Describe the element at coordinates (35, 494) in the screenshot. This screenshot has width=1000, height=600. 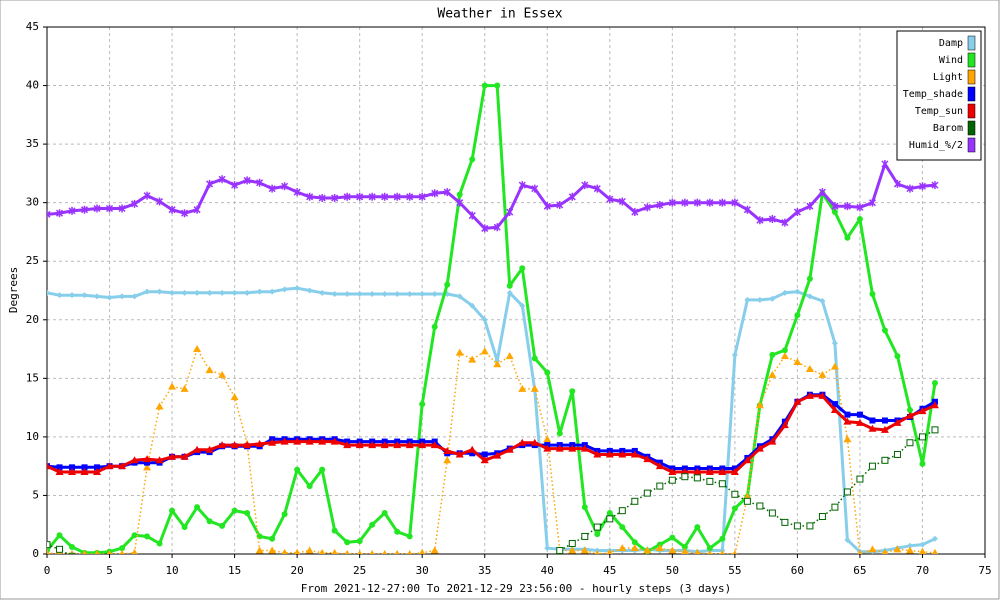
I see `y-tick-label: 5` at that location.